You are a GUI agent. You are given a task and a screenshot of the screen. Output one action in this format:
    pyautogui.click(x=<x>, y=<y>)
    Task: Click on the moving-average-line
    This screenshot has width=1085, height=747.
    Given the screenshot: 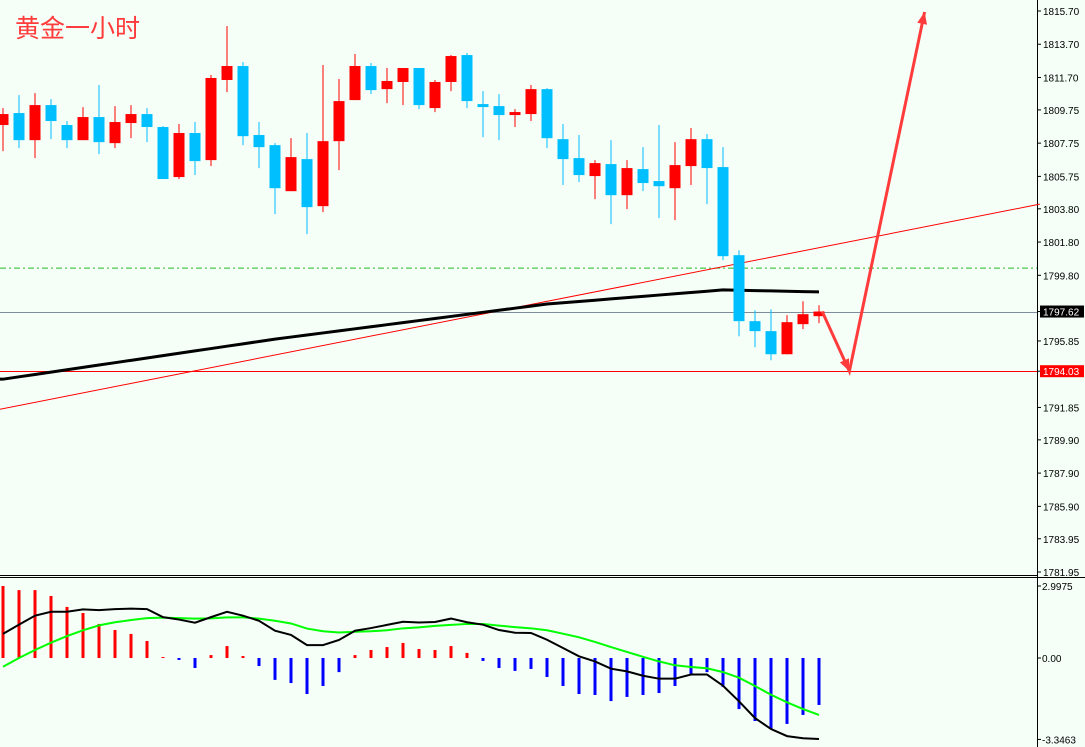 What is the action you would take?
    pyautogui.click(x=410, y=334)
    